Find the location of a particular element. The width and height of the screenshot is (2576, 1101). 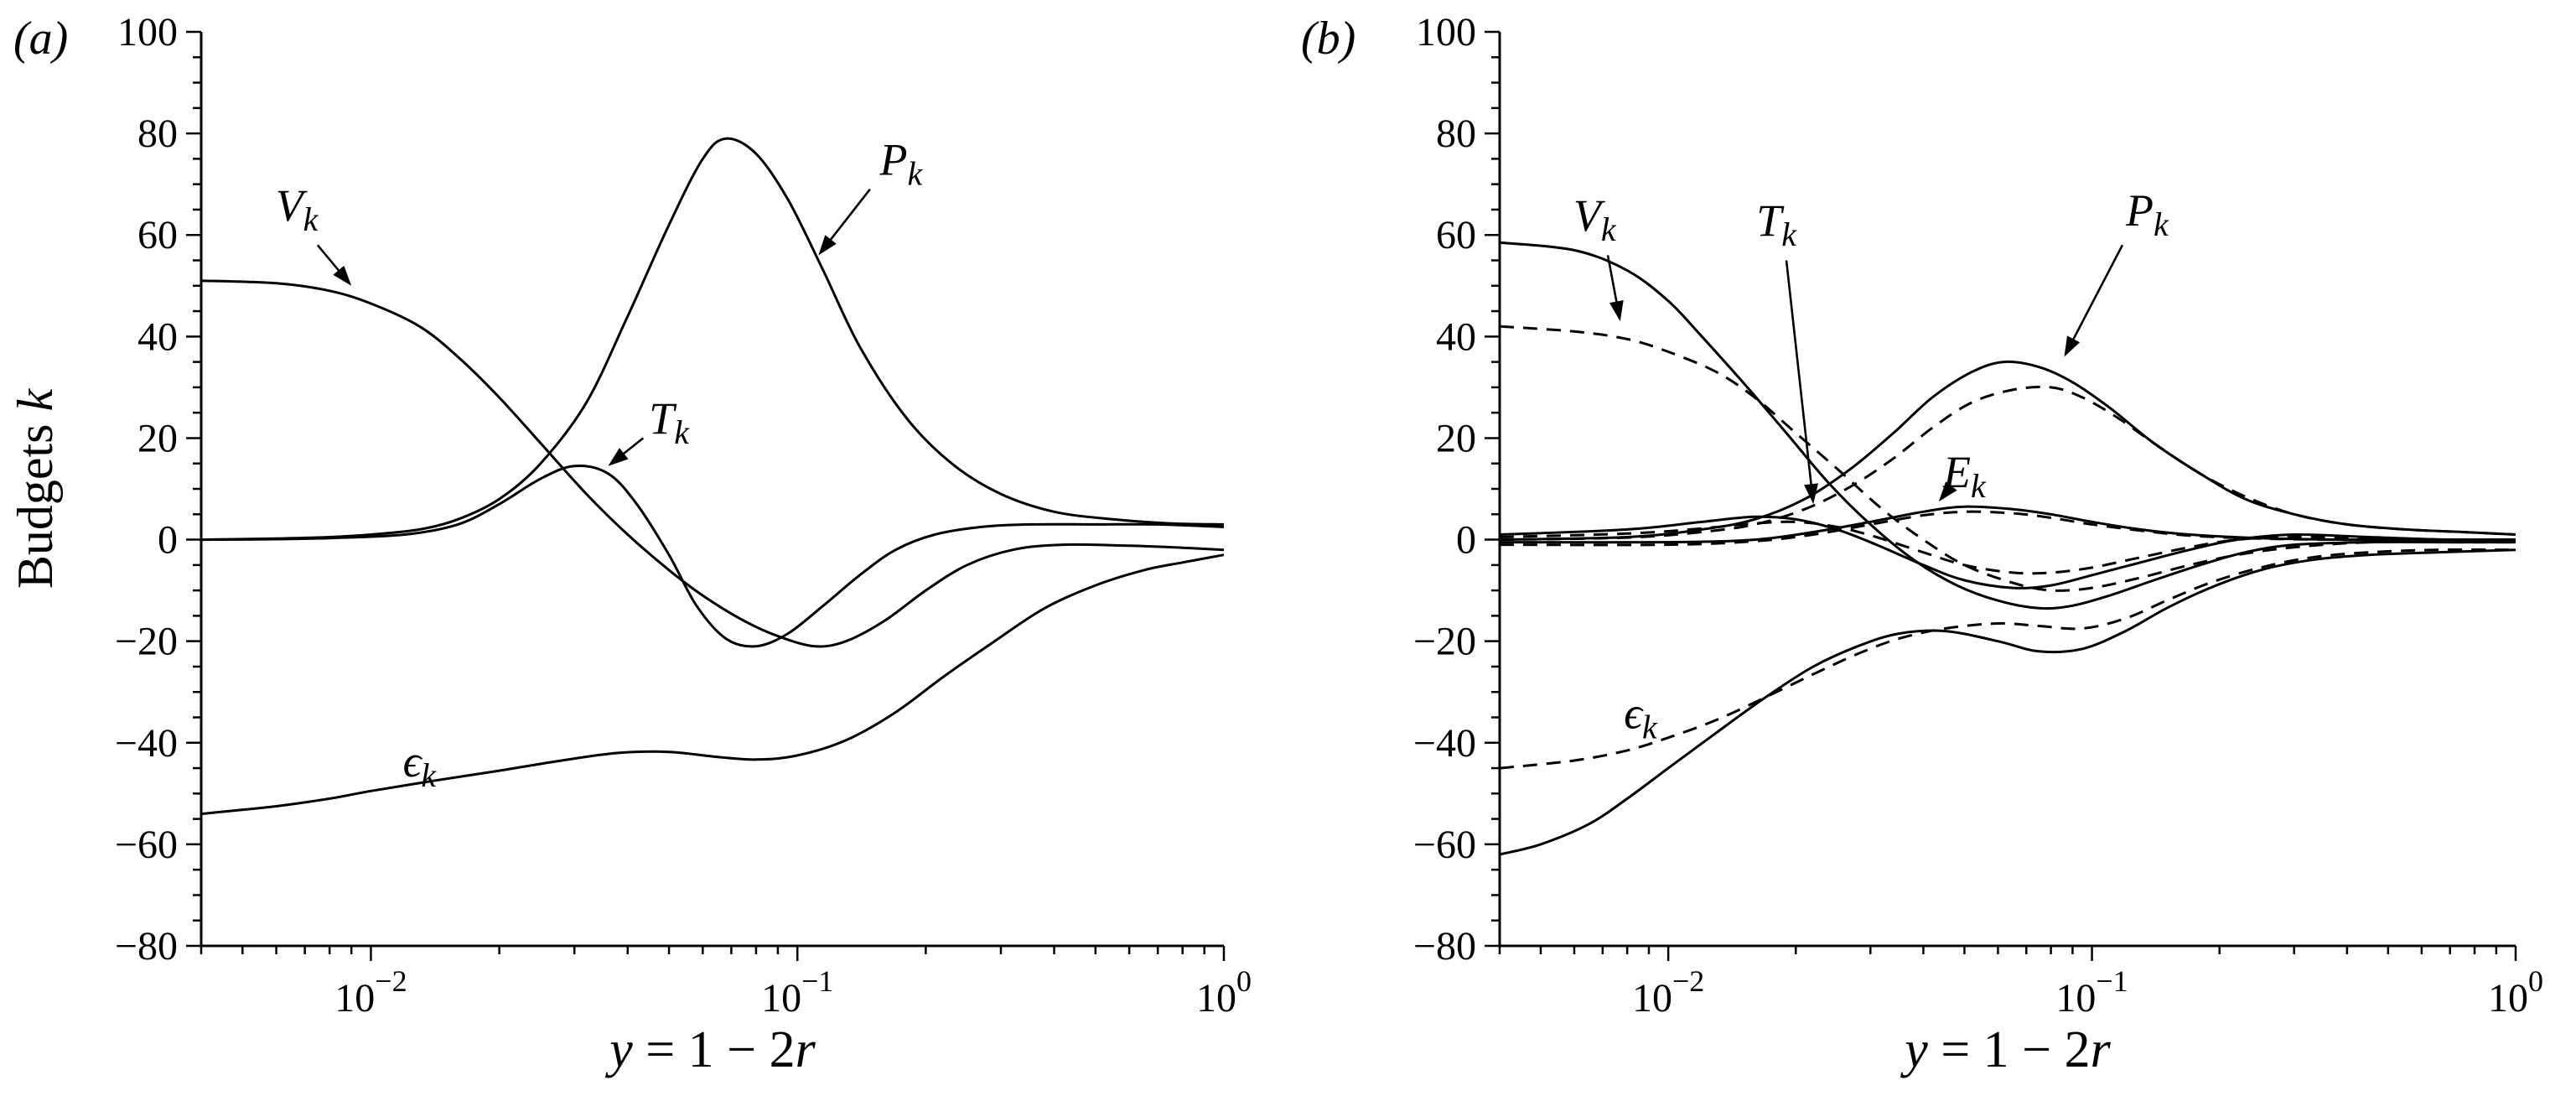

curve-Pk_dashed is located at coordinates (2007, 463).